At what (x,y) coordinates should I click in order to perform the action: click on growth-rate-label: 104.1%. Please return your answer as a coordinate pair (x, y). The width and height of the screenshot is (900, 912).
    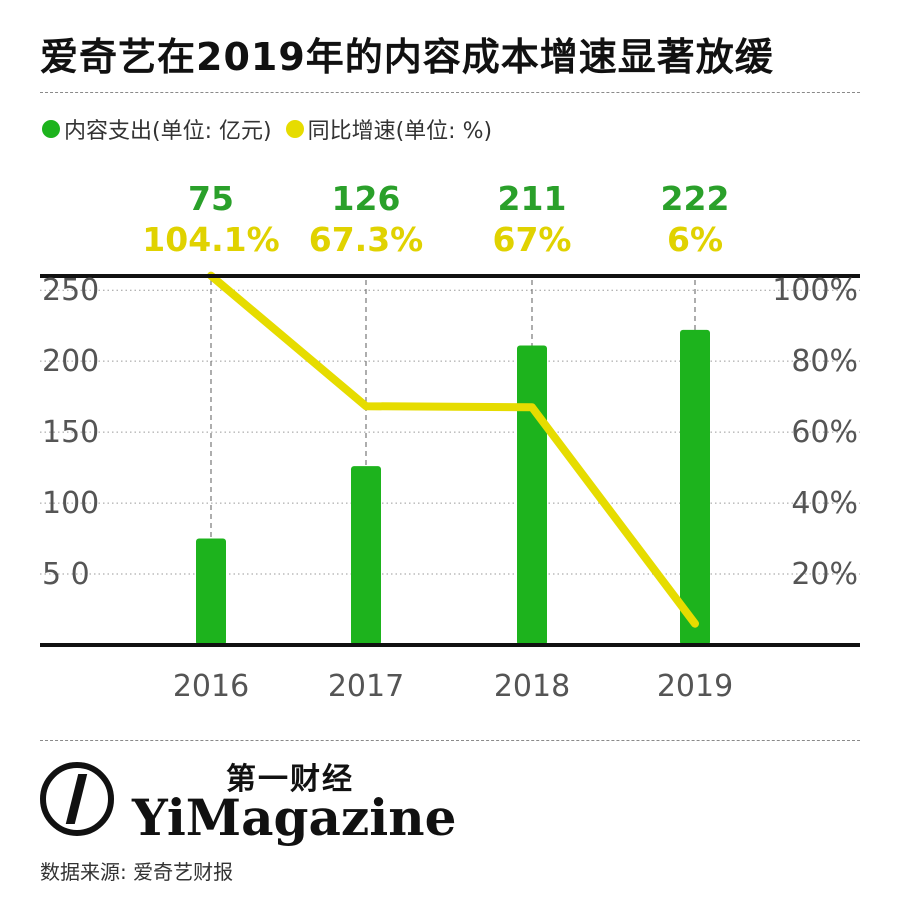
    Looking at the image, I should click on (210, 239).